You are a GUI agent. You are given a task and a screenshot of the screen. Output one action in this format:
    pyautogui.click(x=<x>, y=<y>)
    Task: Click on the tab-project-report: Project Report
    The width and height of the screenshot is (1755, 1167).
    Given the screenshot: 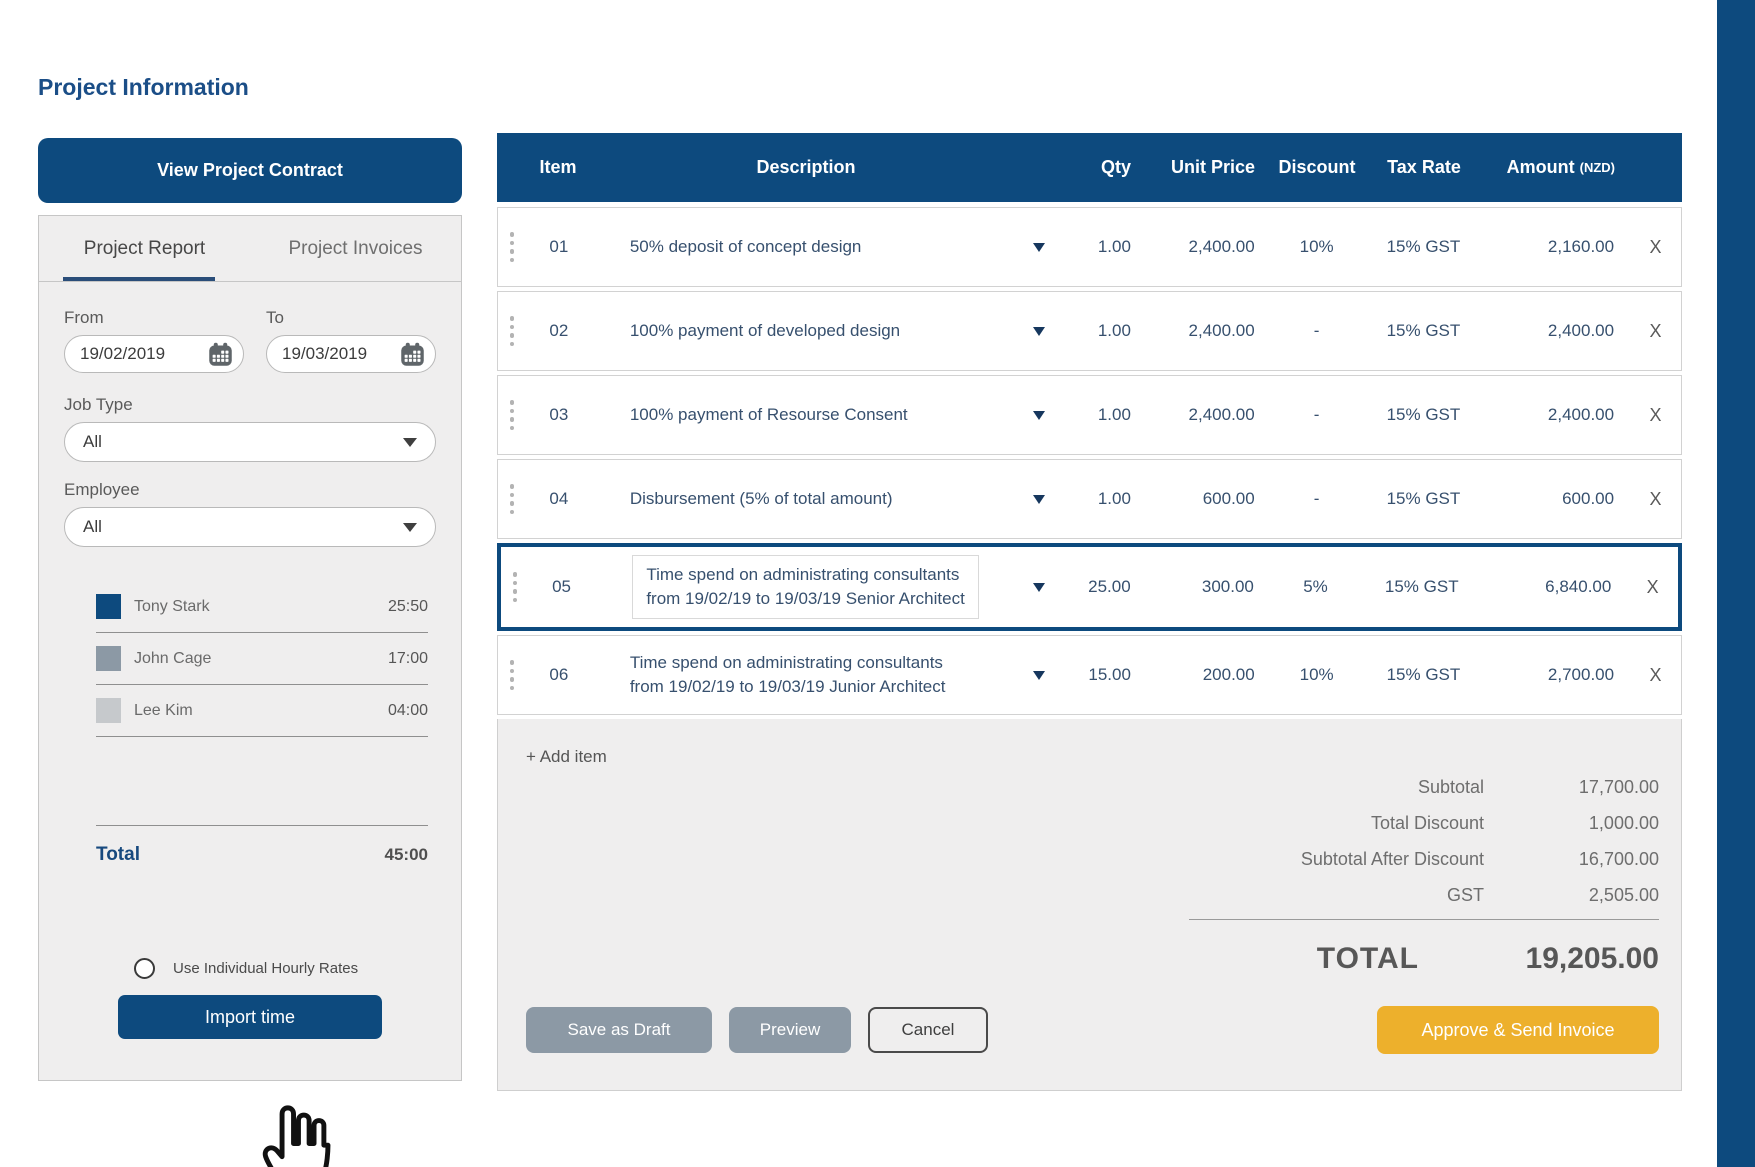 What is the action you would take?
    pyautogui.click(x=144, y=248)
    